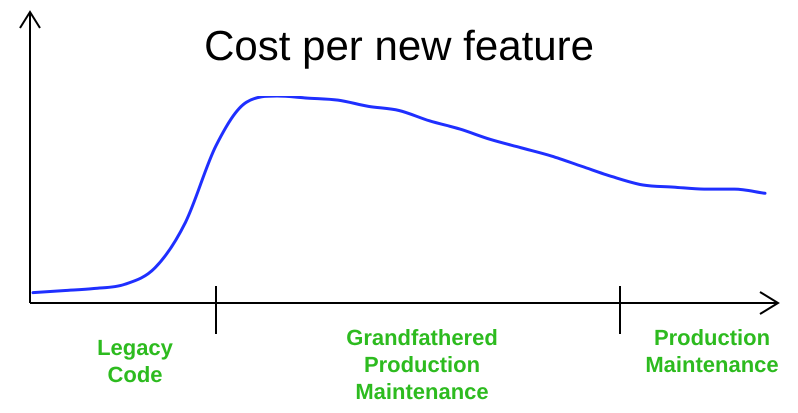  What do you see at coordinates (135, 361) in the screenshot?
I see `text: Legacy Code` at bounding box center [135, 361].